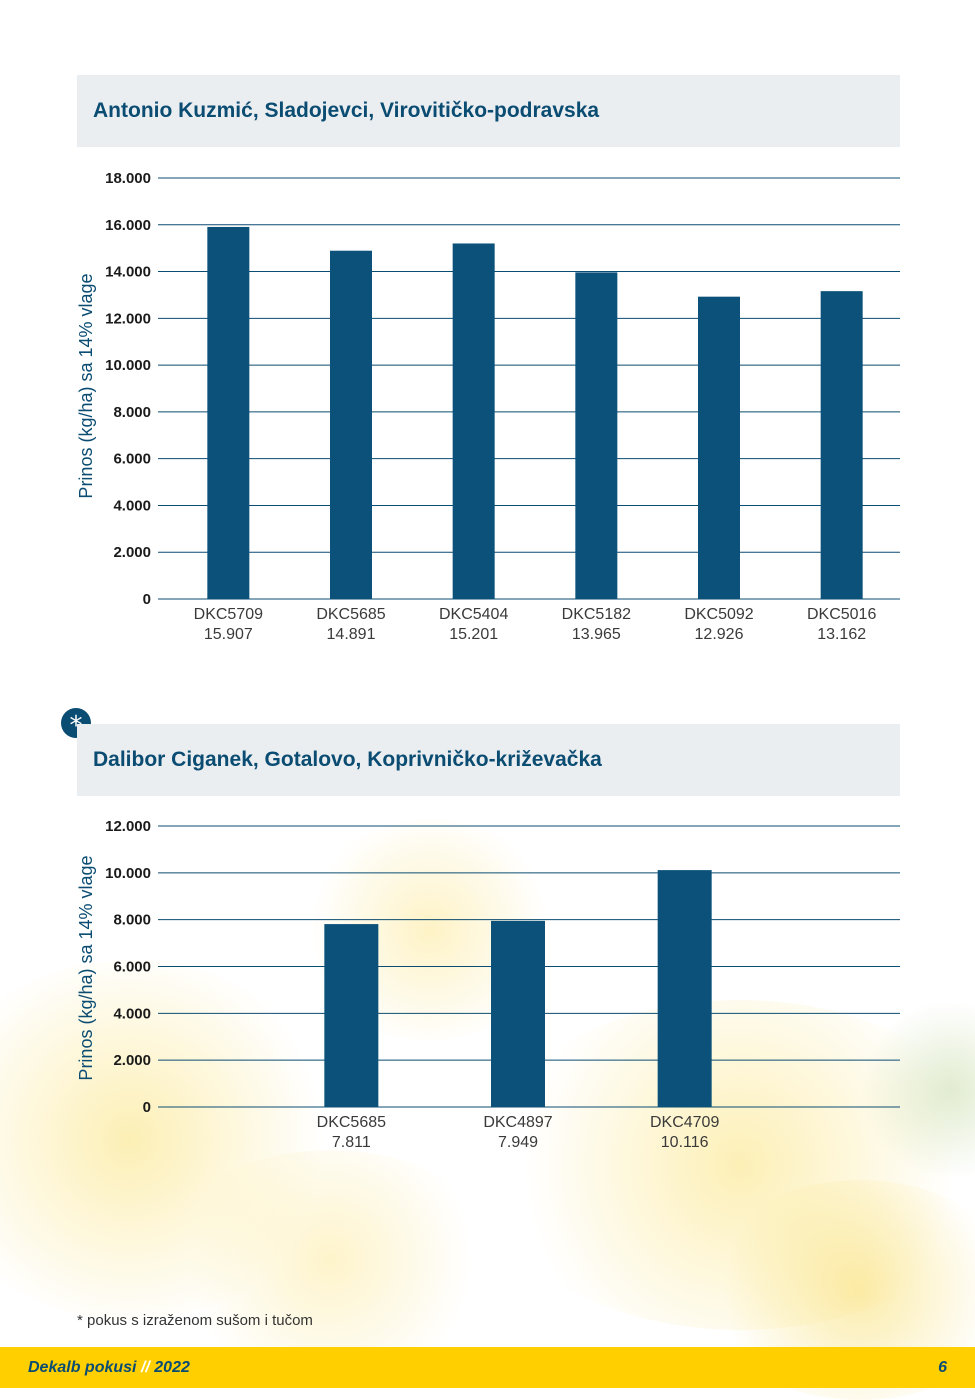 Image resolution: width=975 pixels, height=1400 pixels. What do you see at coordinates (518, 1142) in the screenshot?
I see `chart2-value-label: 7.949` at bounding box center [518, 1142].